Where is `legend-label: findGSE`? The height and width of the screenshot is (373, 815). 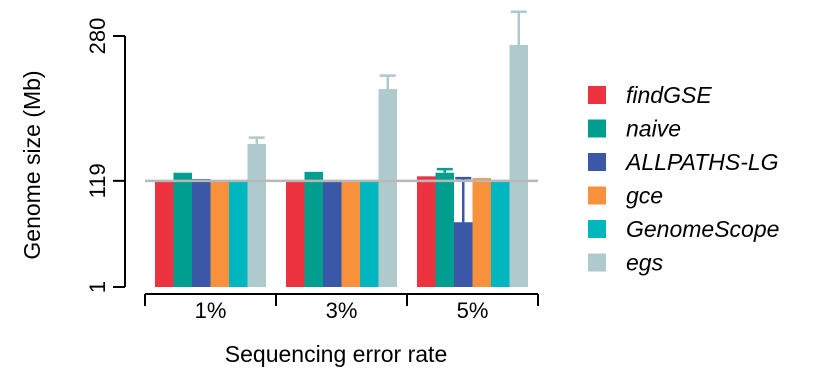
legend-label: findGSE is located at coordinates (669, 95).